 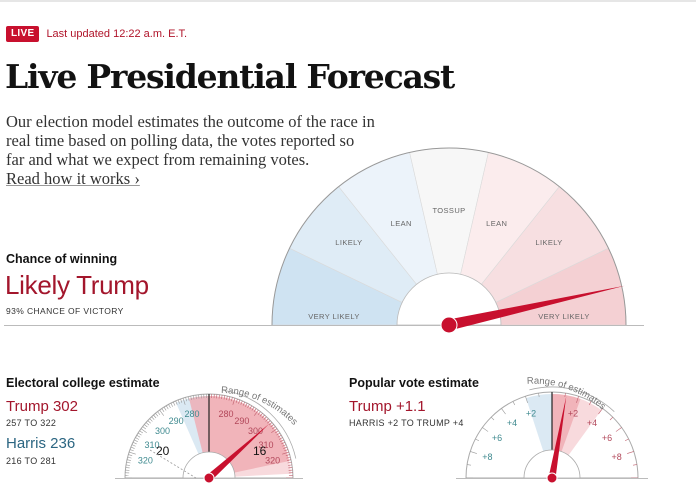 I want to click on electoral-trump-label: Trump 302, so click(x=42, y=406).